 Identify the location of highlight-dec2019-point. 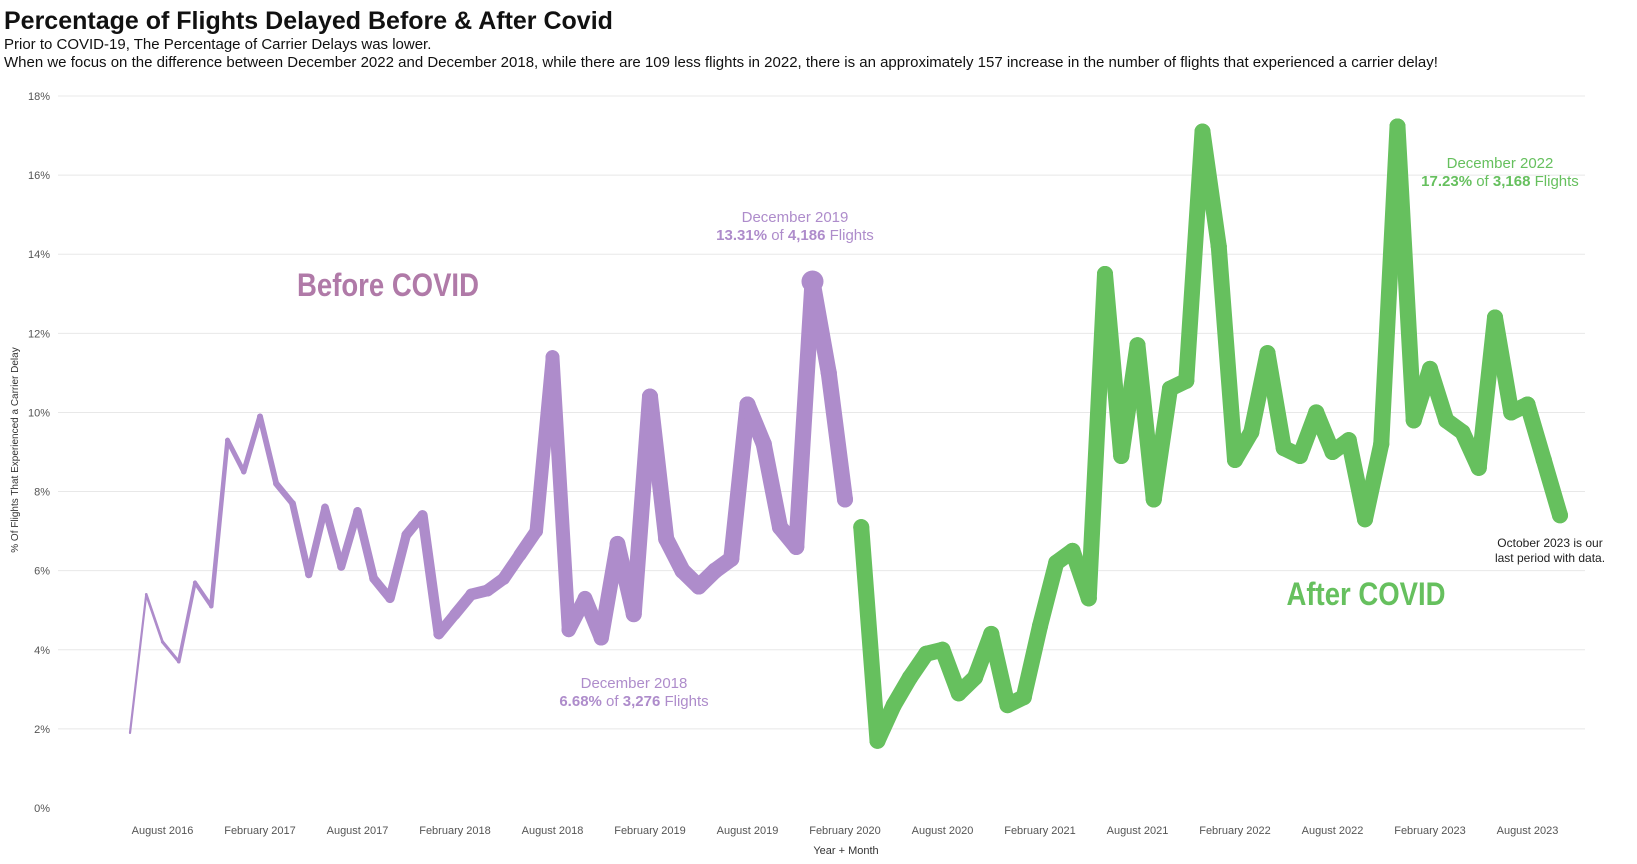
(812, 281).